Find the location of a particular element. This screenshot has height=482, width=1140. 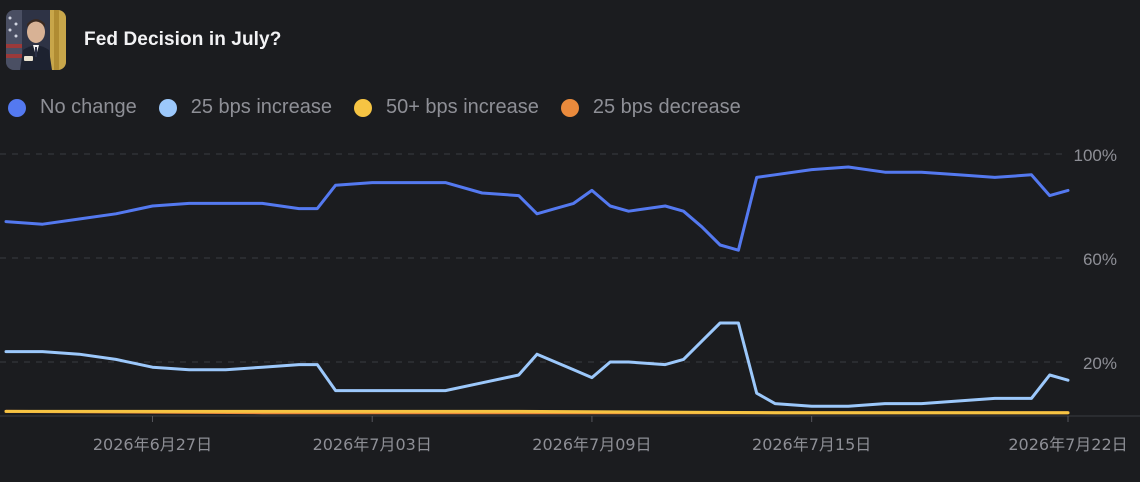

series-line-50-bps-increase is located at coordinates (537, 412).